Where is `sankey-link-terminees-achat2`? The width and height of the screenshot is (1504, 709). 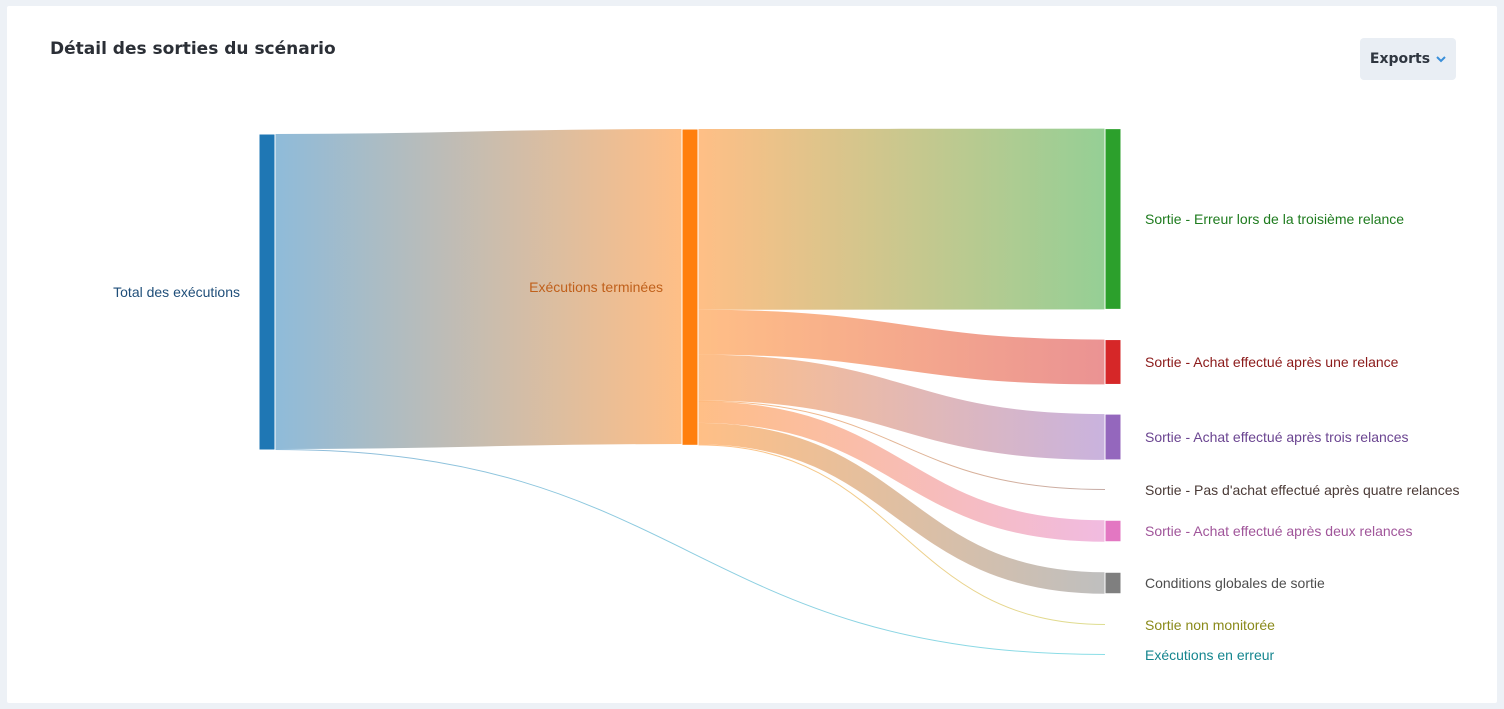
sankey-link-terminees-achat2 is located at coordinates (901, 471).